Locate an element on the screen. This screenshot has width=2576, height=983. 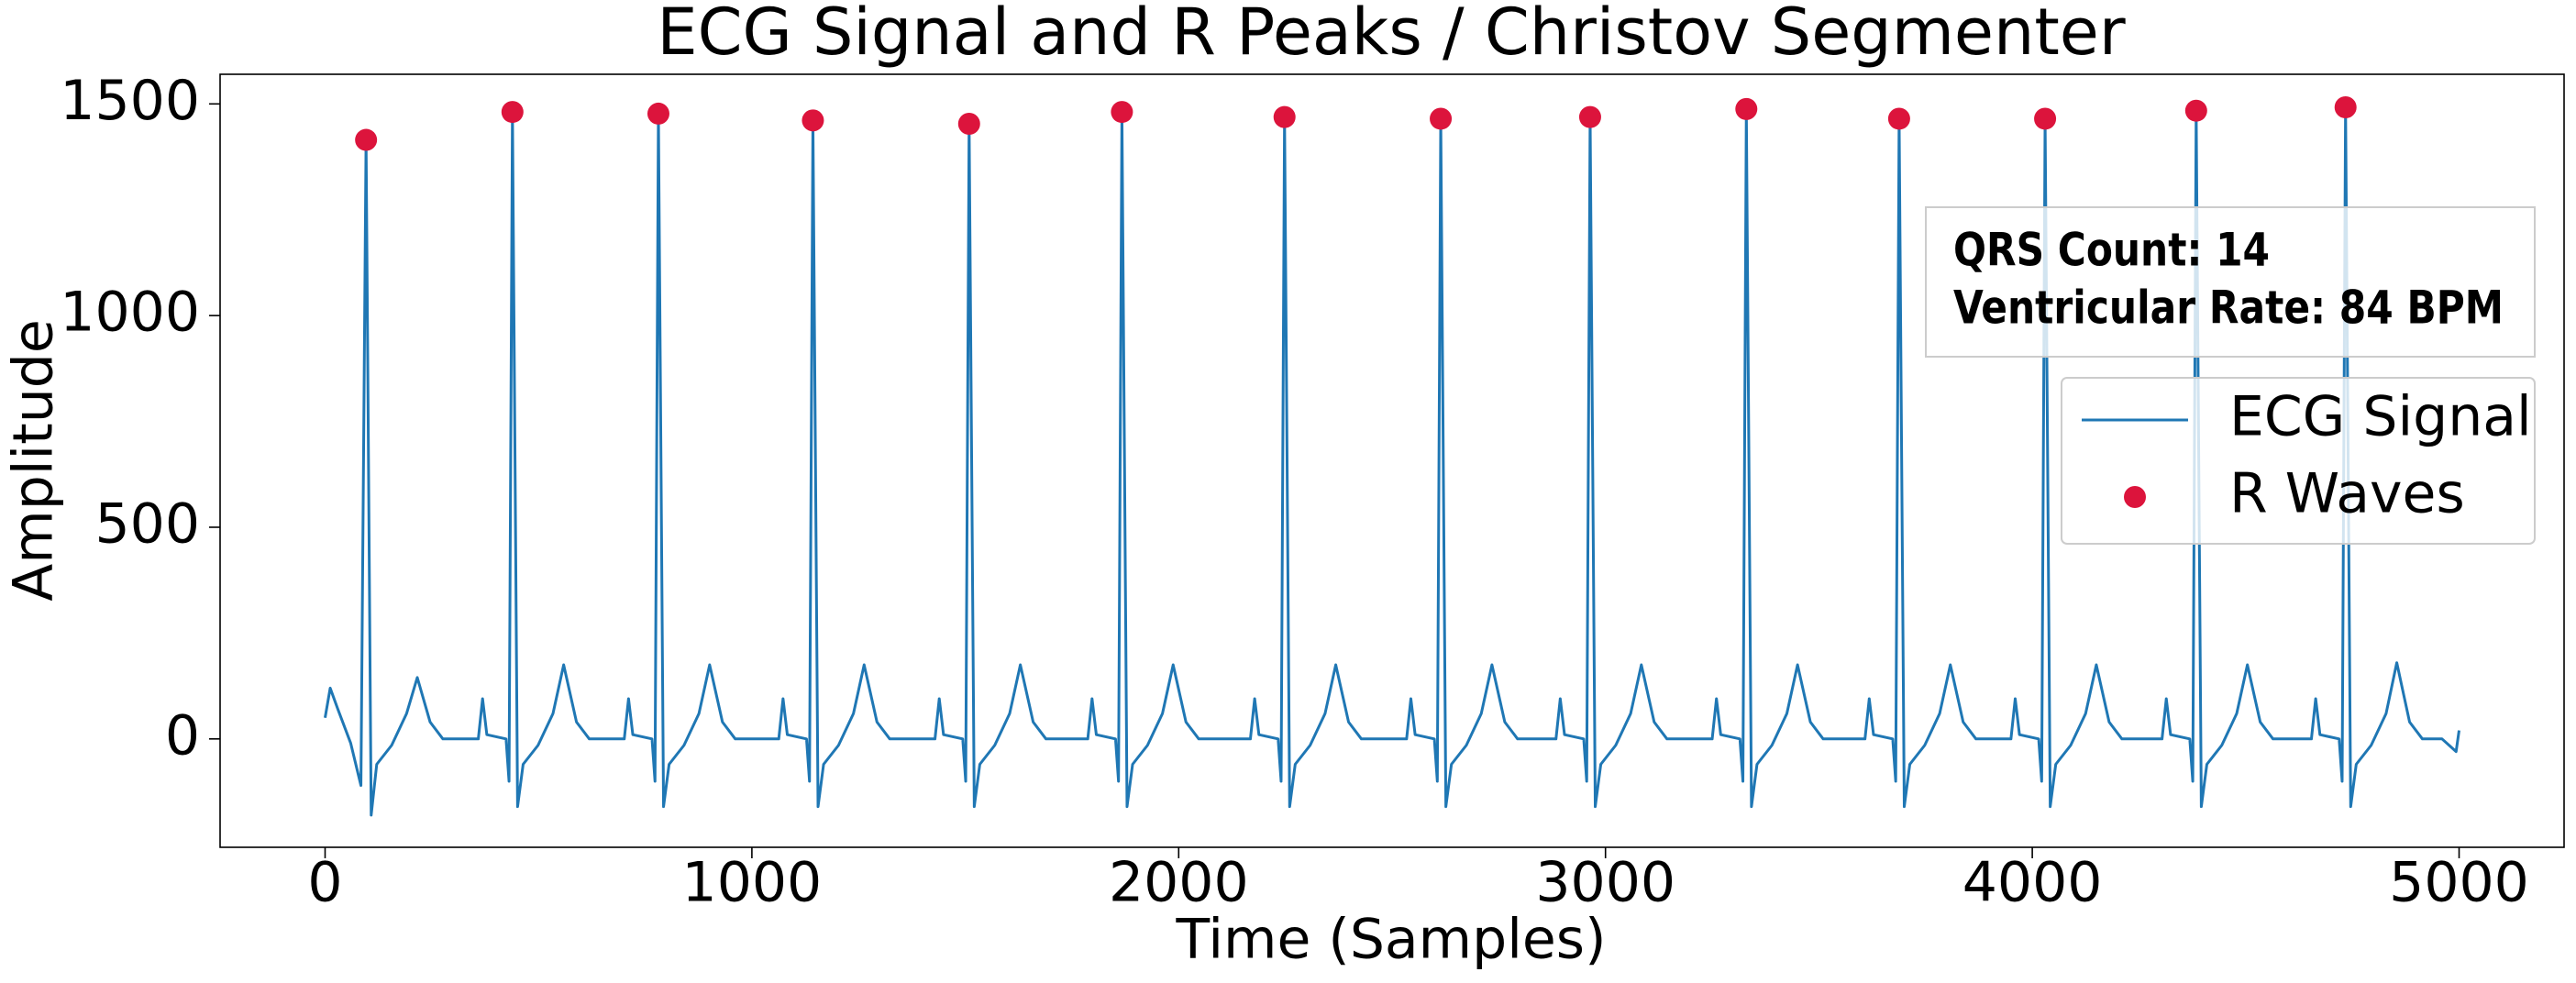
annotation-box is located at coordinates (2230, 282).